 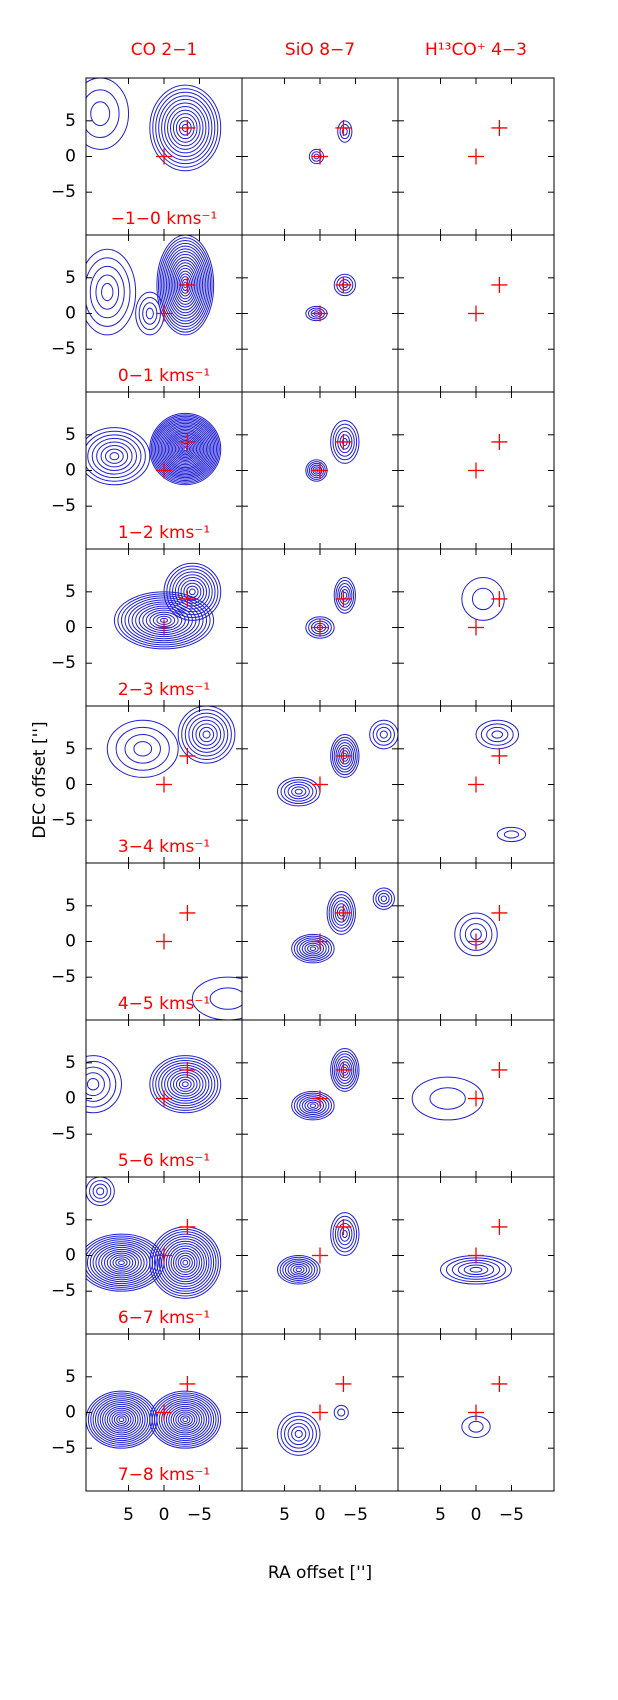 I want to click on column-title: CO 2−1, so click(x=164, y=50).